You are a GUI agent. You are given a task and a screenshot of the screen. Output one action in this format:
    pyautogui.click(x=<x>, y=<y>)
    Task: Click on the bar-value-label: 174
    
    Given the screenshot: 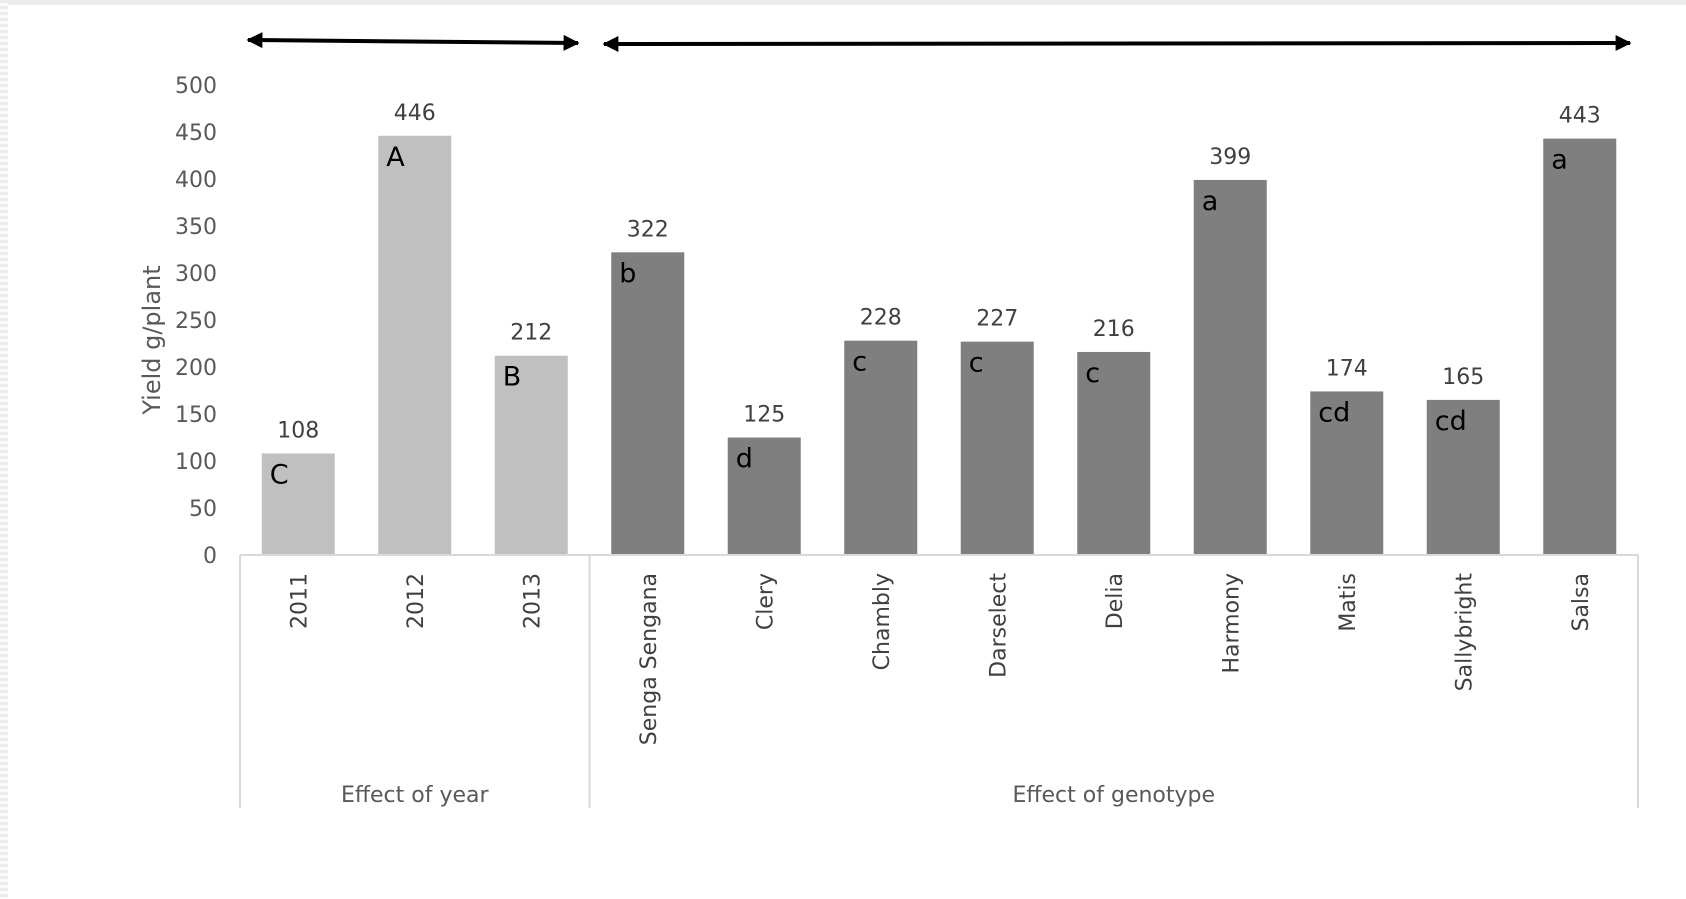 What is the action you would take?
    pyautogui.click(x=1347, y=368)
    